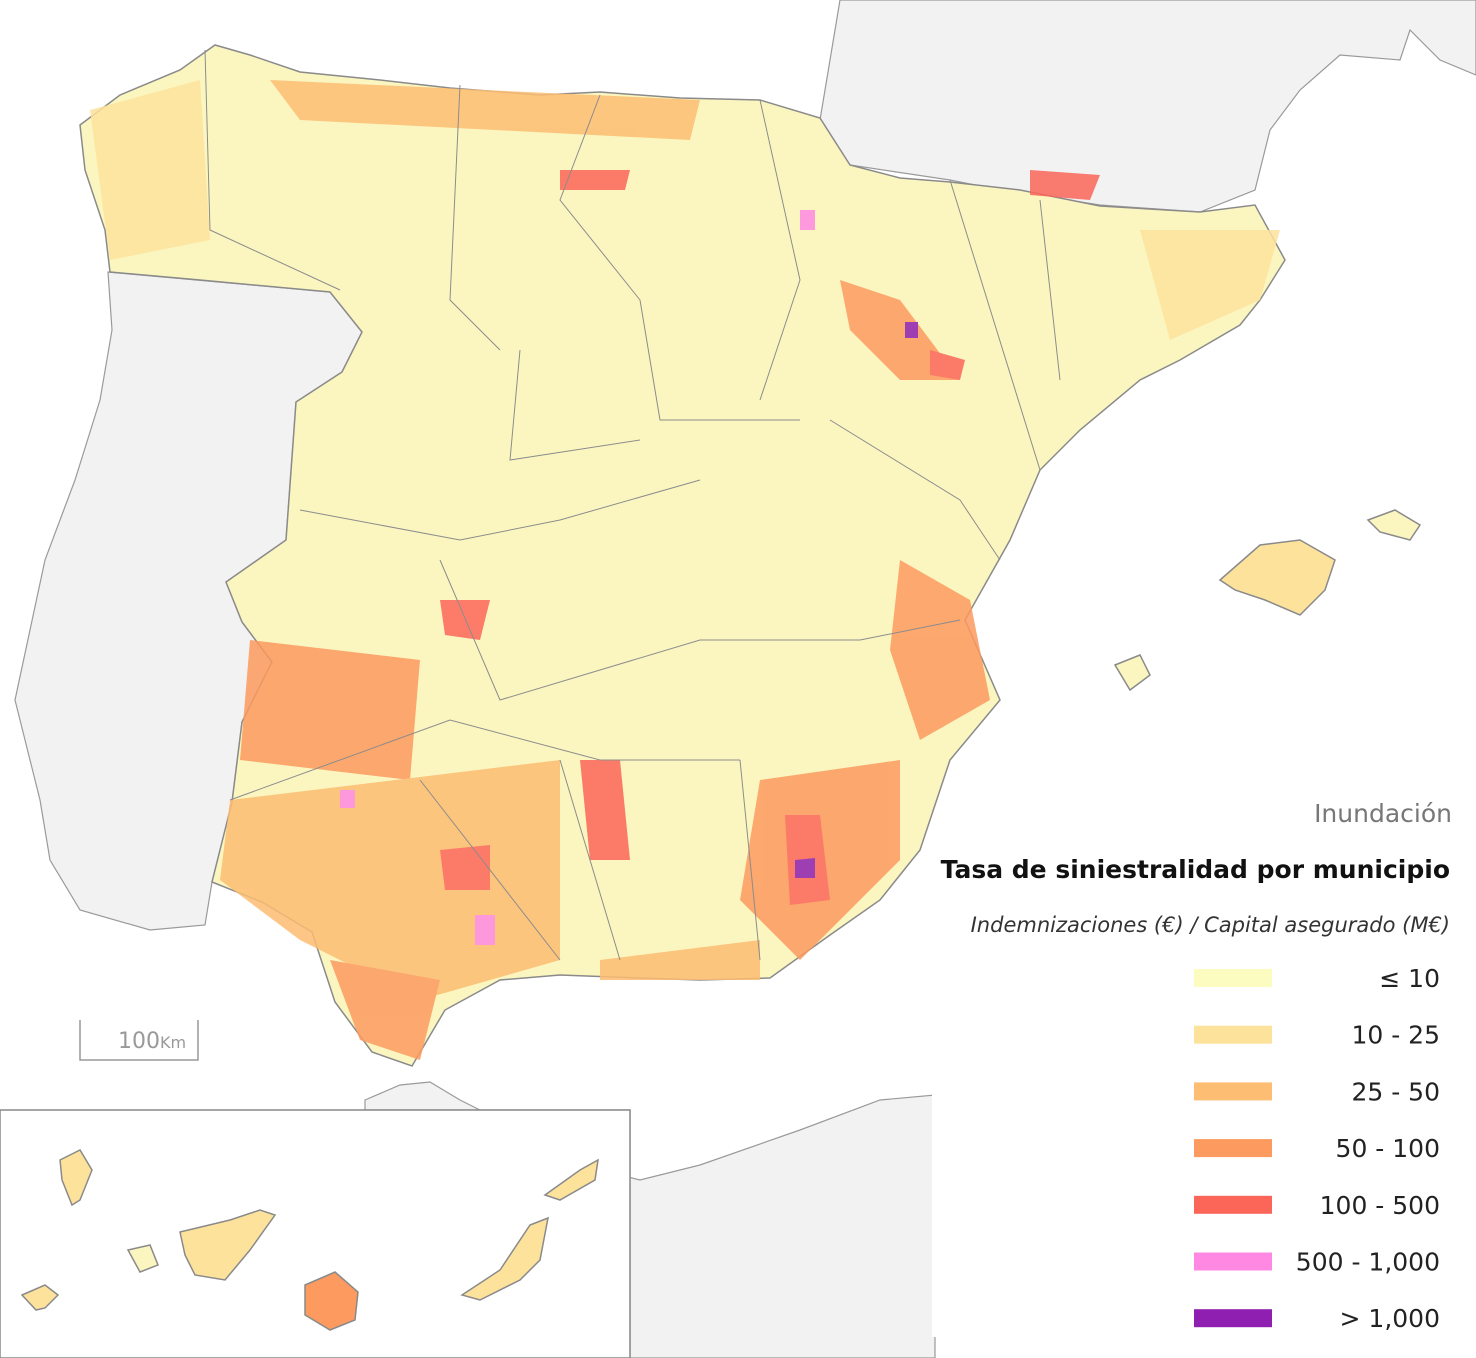  I want to click on scale-bar: 100Km, so click(139, 1040).